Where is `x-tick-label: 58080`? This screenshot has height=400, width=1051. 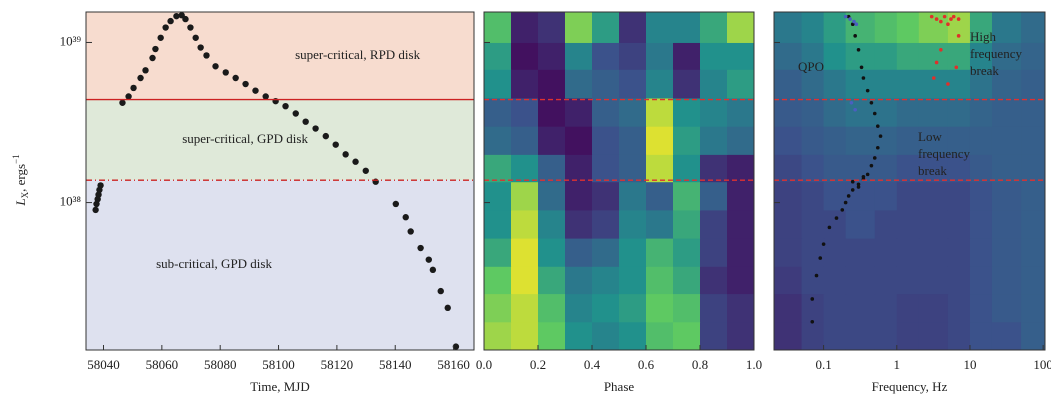
x-tick-label: 58080 is located at coordinates (220, 364).